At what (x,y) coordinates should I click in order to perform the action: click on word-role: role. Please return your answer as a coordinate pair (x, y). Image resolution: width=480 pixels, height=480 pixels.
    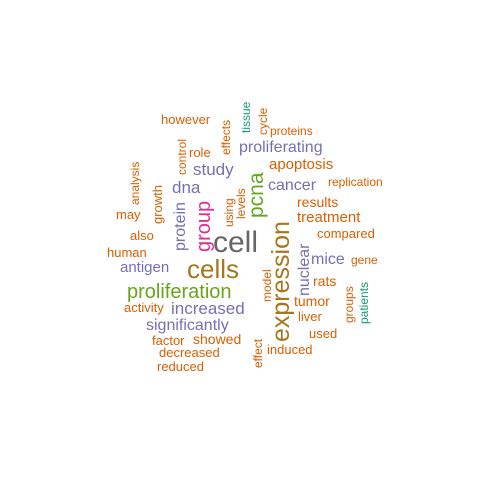
    Looking at the image, I should click on (200, 152).